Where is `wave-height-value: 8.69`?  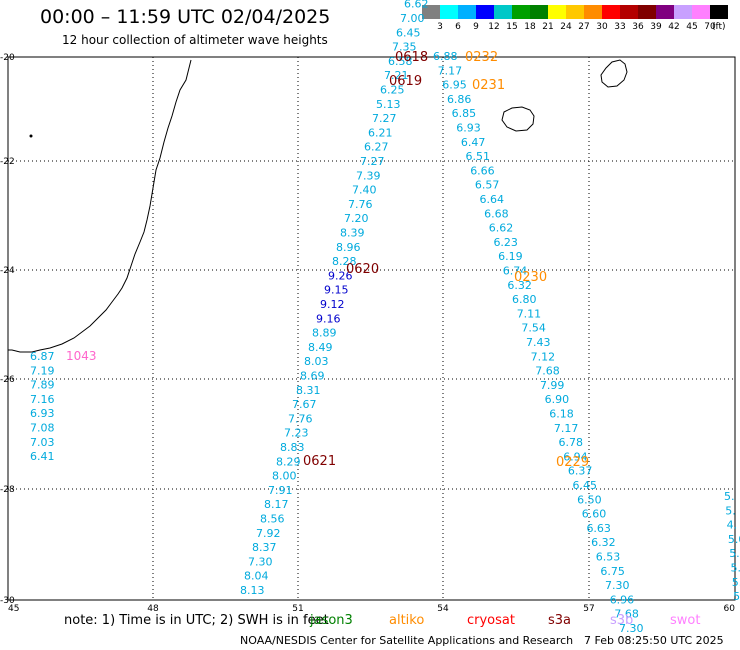 wave-height-value: 8.69 is located at coordinates (312, 376).